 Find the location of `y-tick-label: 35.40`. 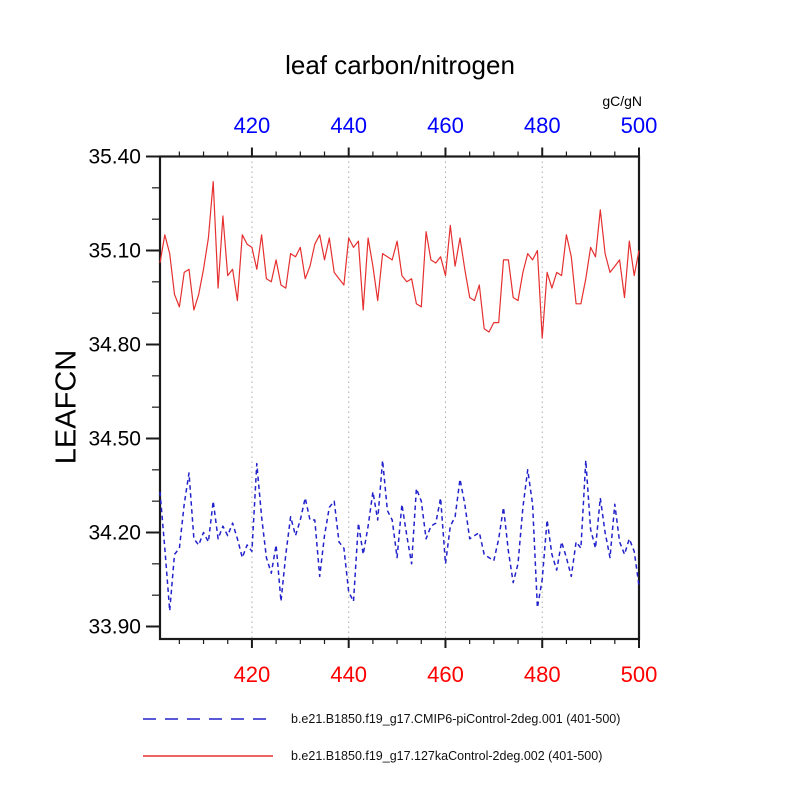

y-tick-label: 35.40 is located at coordinates (114, 157).